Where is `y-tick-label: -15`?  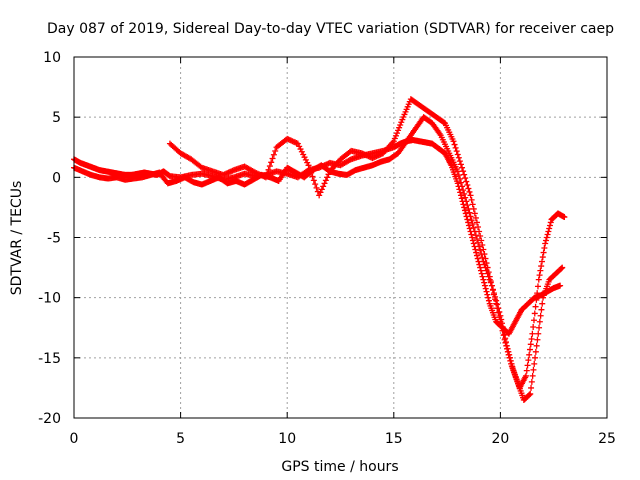 y-tick-label: -15 is located at coordinates (49, 359).